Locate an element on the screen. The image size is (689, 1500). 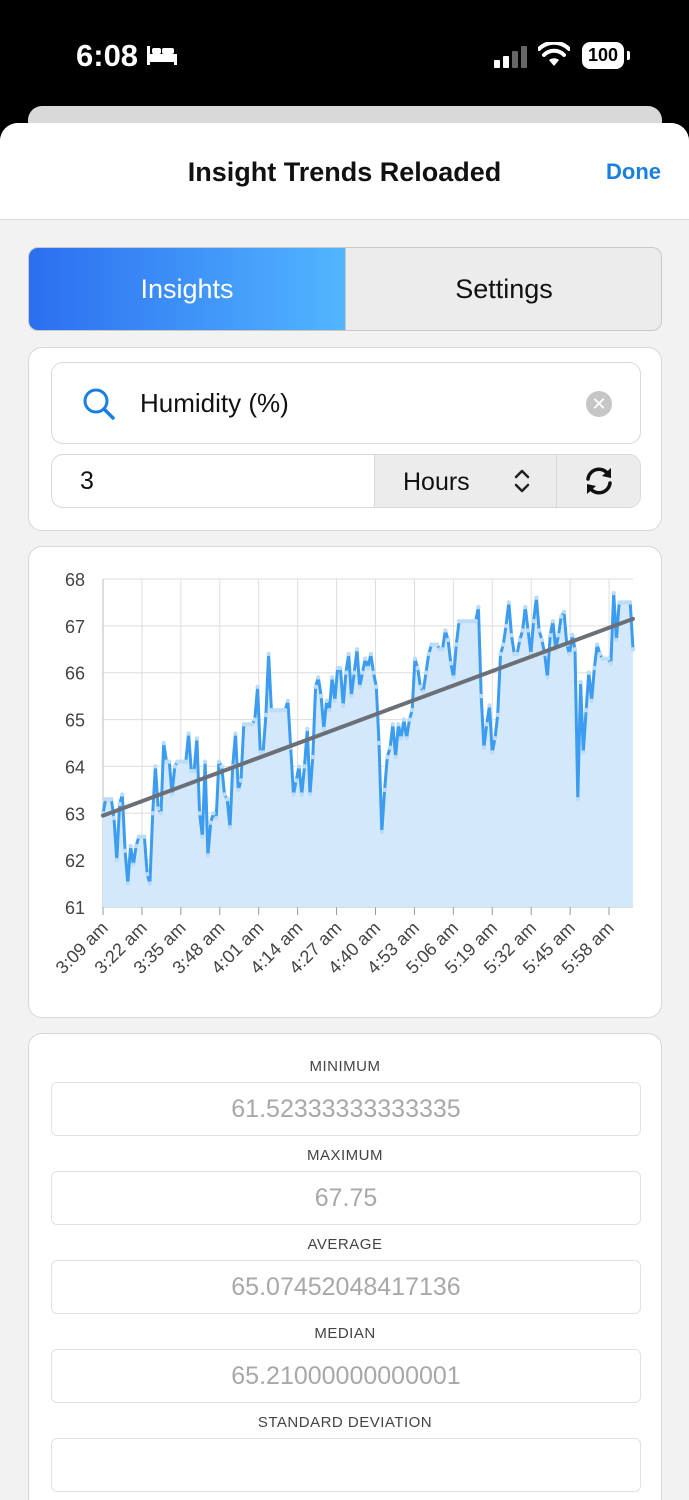
duration-value-input: 3 is located at coordinates (87, 481).